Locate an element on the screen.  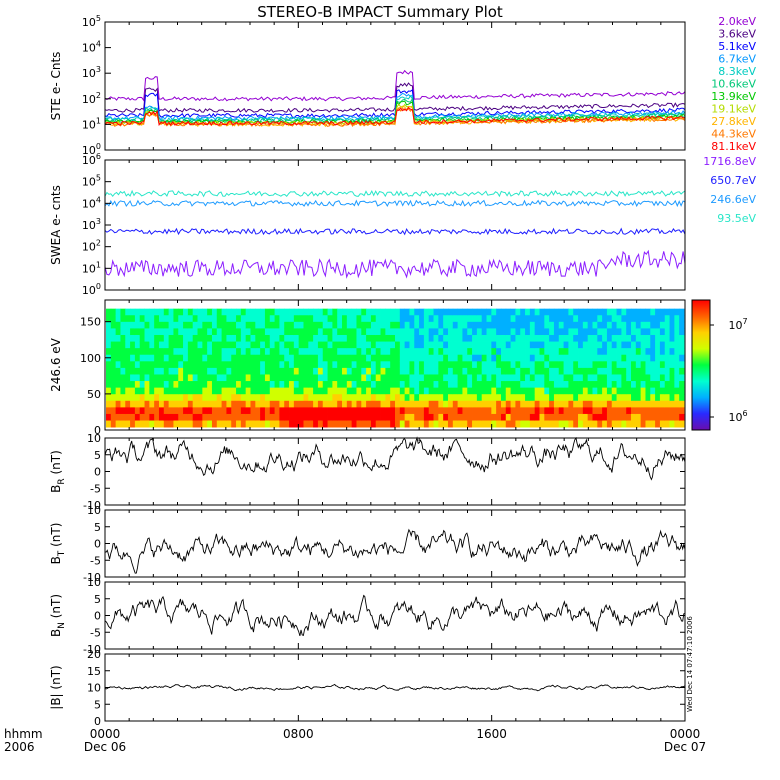
swea-legend-entry: 1716.8eV is located at coordinates (729, 161).